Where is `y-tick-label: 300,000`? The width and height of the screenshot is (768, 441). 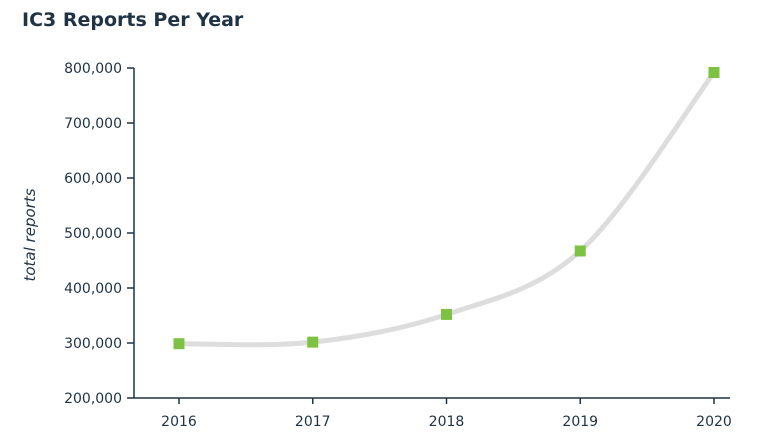 y-tick-label: 300,000 is located at coordinates (93, 344).